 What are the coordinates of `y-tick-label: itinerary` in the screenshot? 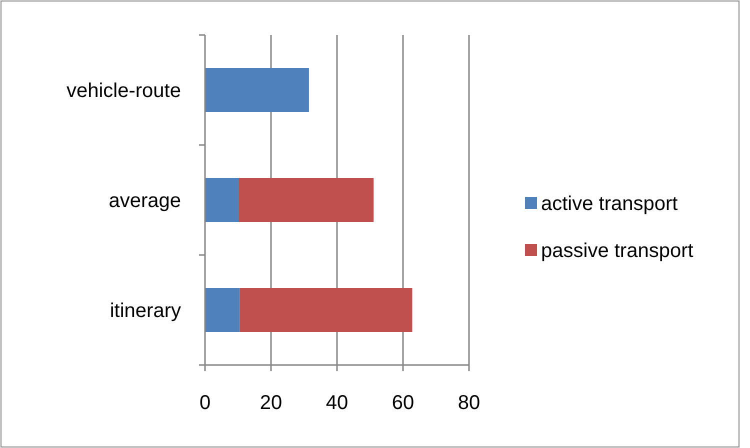 It's located at (145, 311).